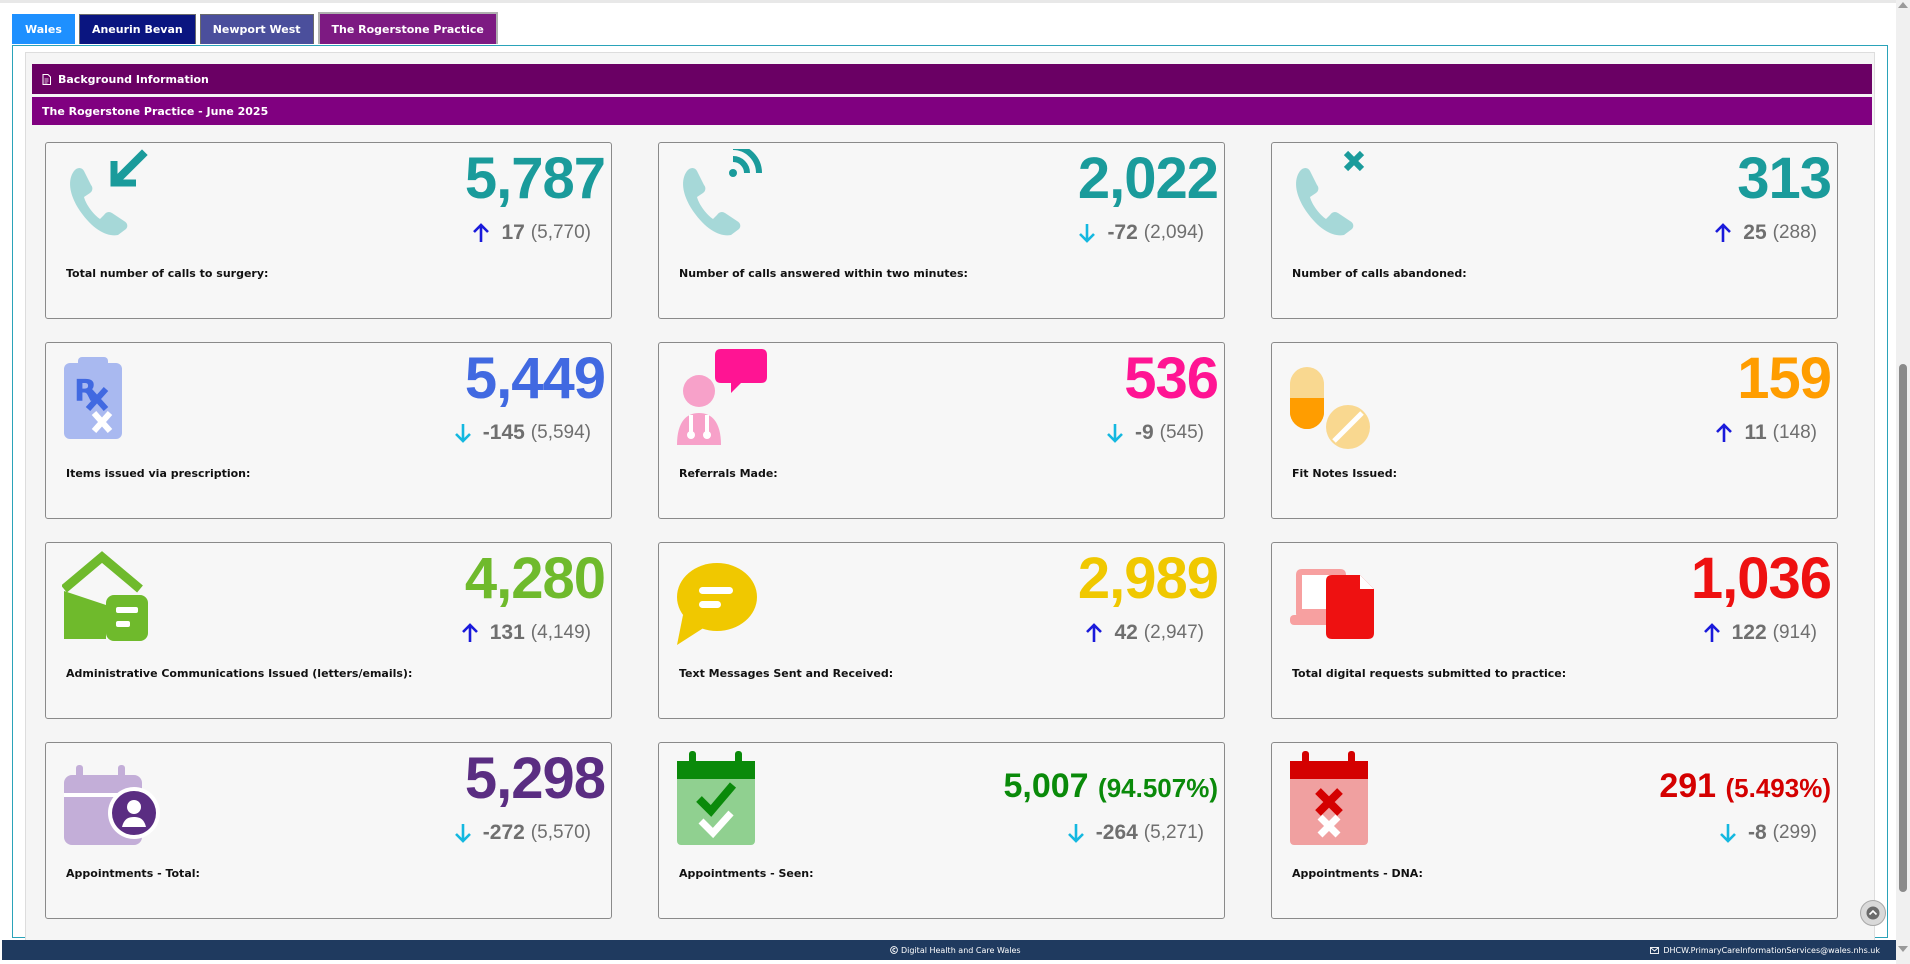 This screenshot has width=1910, height=964. Describe the element at coordinates (1784, 178) in the screenshot. I see `stat-value: 313` at that location.